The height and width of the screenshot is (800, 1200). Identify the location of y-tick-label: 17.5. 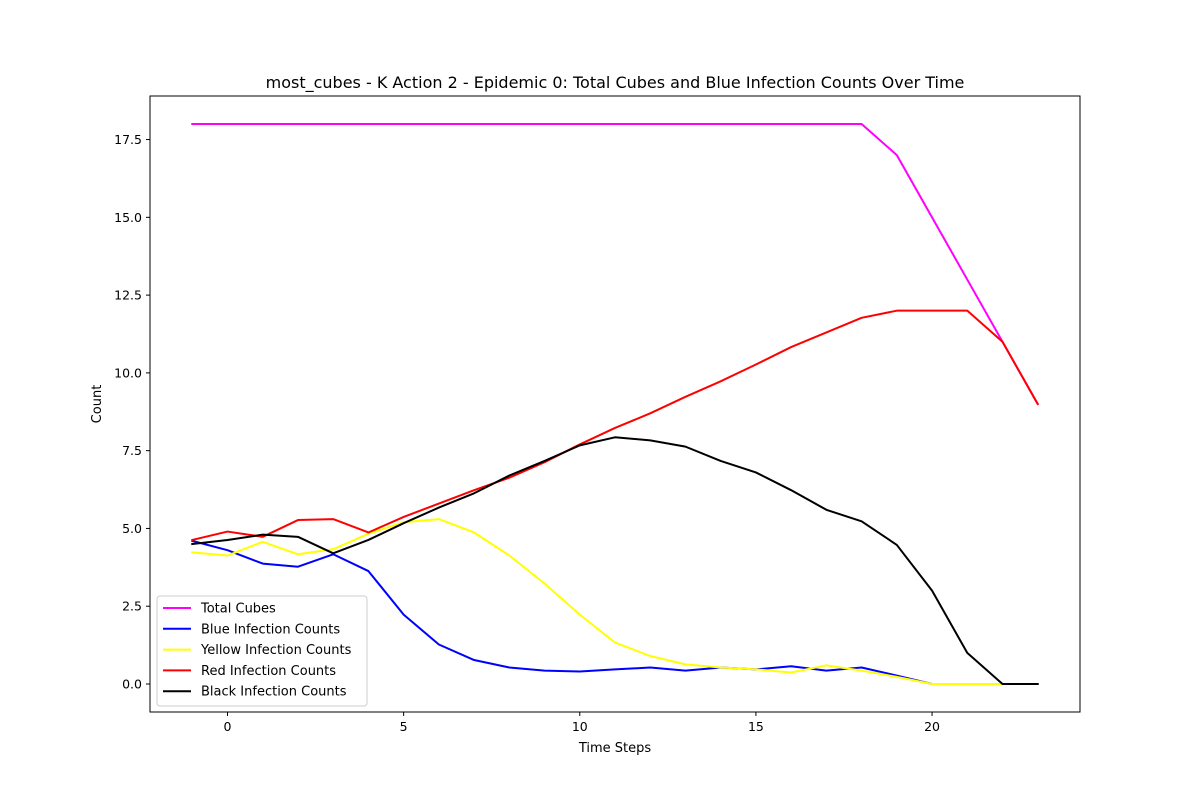
(128, 139).